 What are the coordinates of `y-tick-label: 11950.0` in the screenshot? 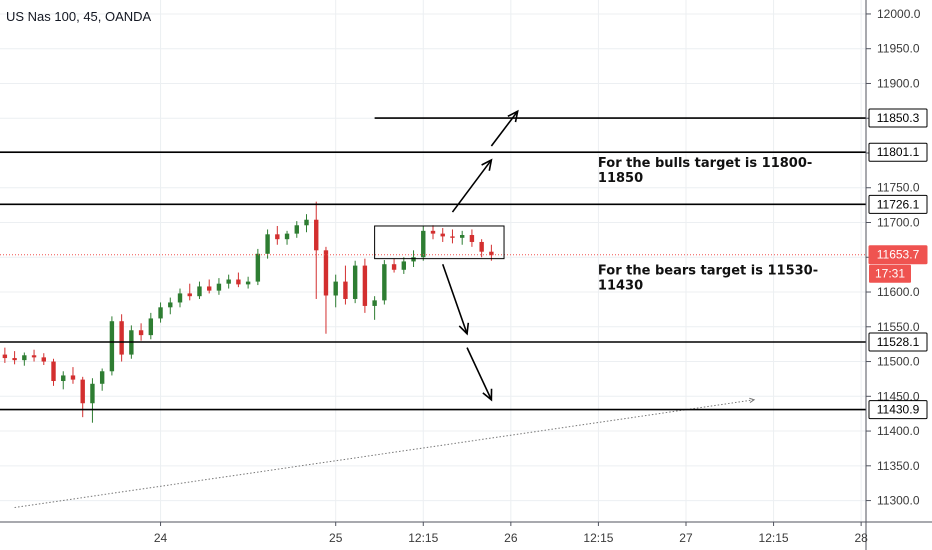 It's located at (898, 49).